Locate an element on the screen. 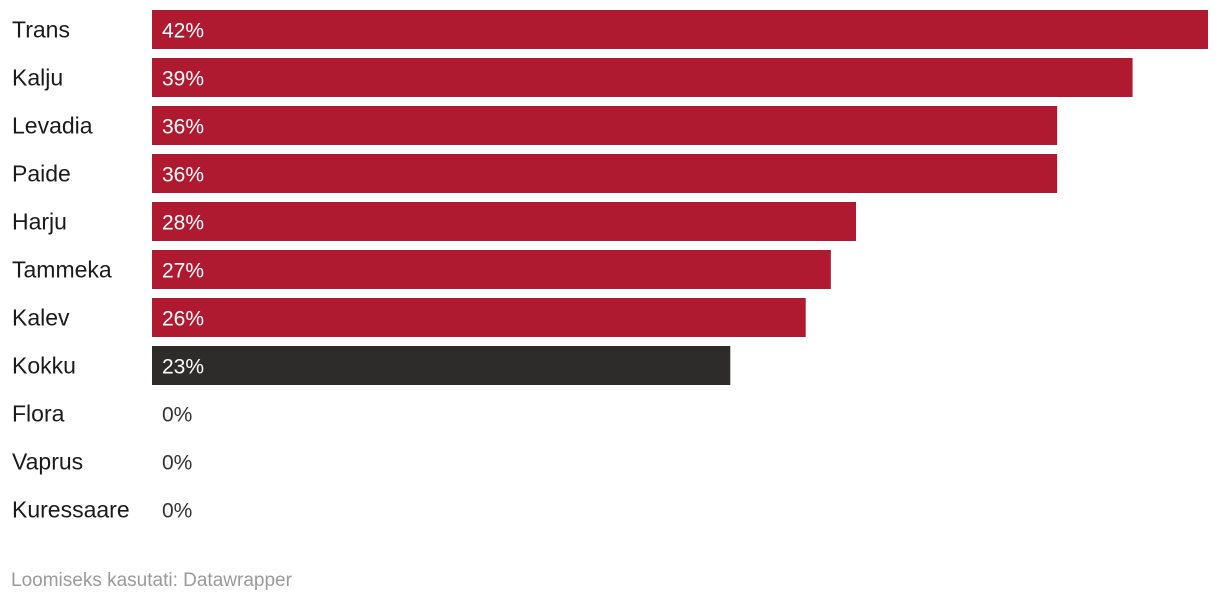  bar-row: Paide 36% is located at coordinates (535, 173).